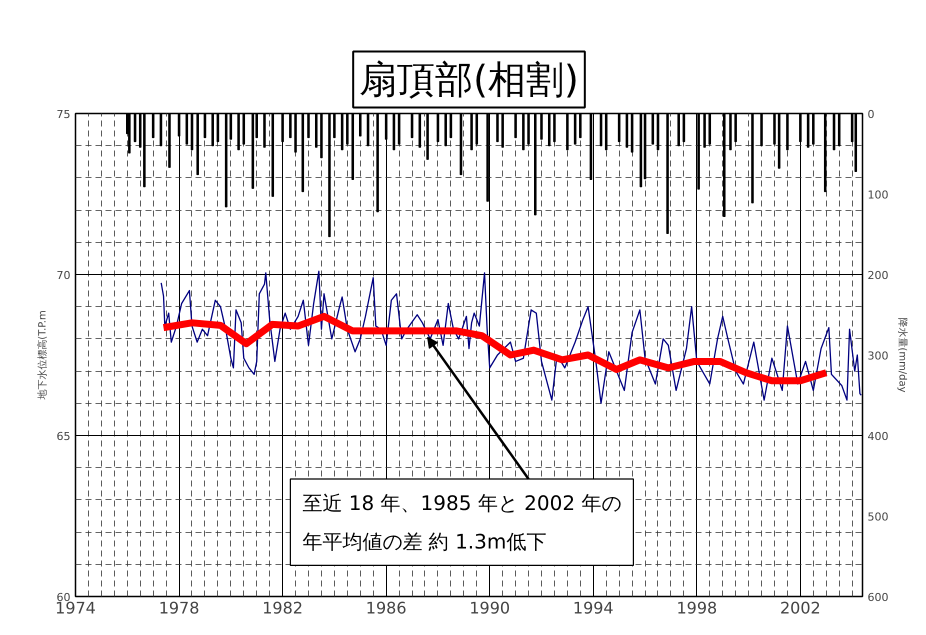 Image resolution: width=926 pixels, height=635 pixels. I want to click on y-tick-label: 70, so click(63, 275).